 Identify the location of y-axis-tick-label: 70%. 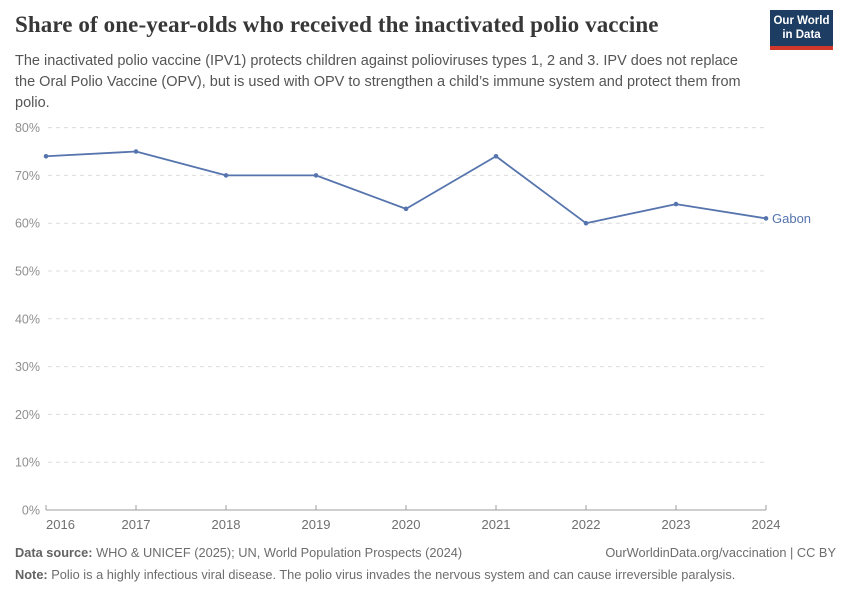
(27, 176).